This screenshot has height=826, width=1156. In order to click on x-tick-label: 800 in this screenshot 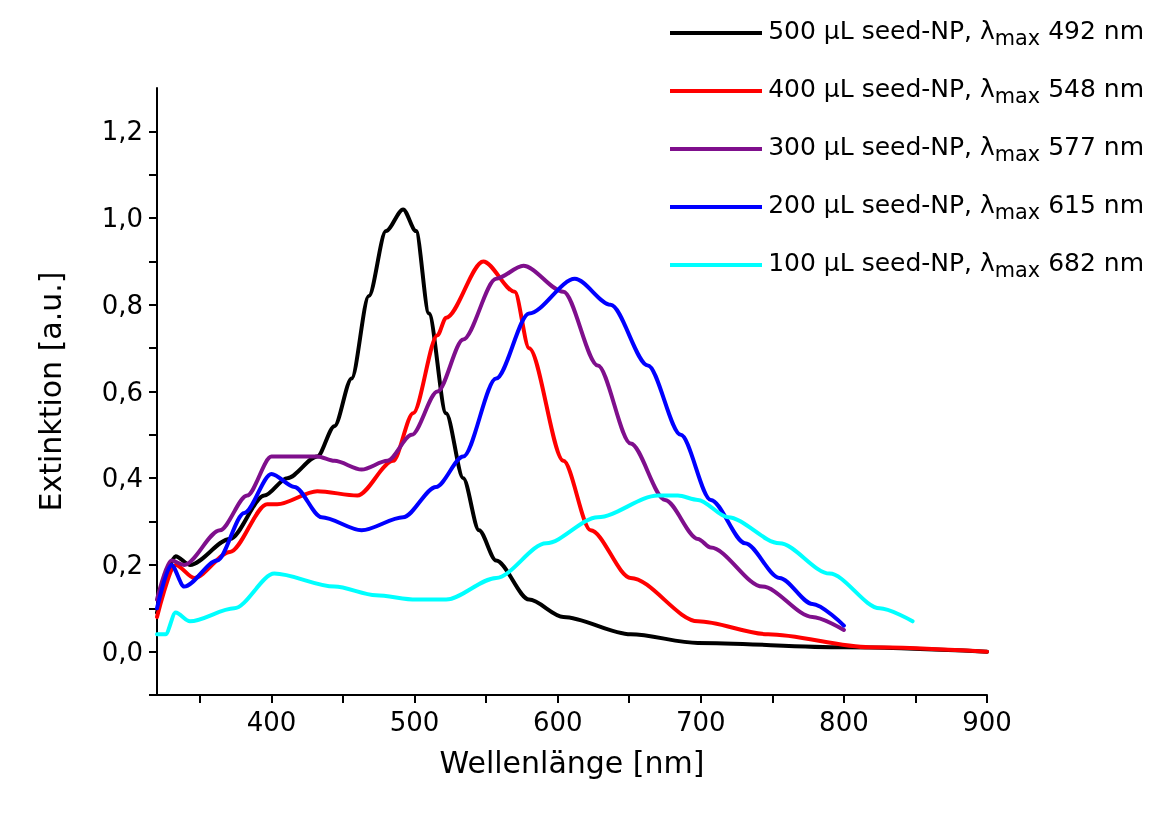, I will do `click(844, 722)`.